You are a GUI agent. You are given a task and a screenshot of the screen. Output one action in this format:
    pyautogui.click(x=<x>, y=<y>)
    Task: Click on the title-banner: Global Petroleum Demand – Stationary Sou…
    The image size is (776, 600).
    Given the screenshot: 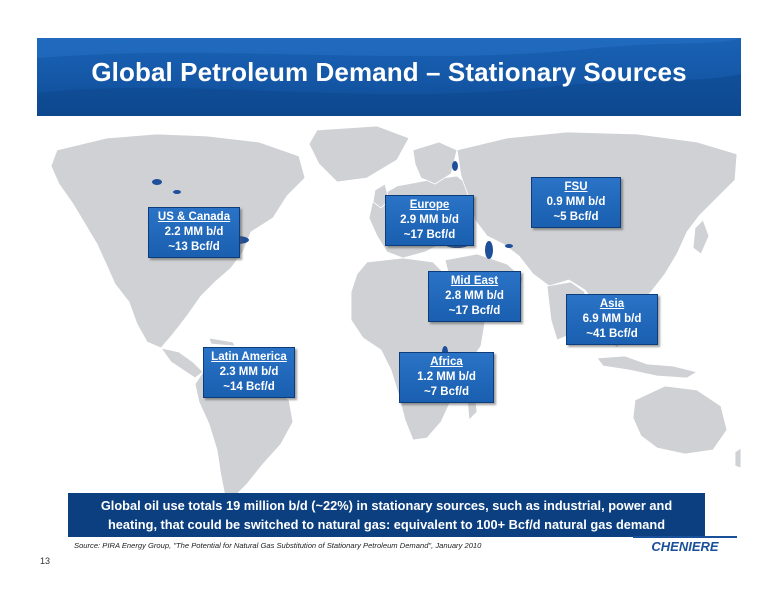 What is the action you would take?
    pyautogui.click(x=389, y=77)
    